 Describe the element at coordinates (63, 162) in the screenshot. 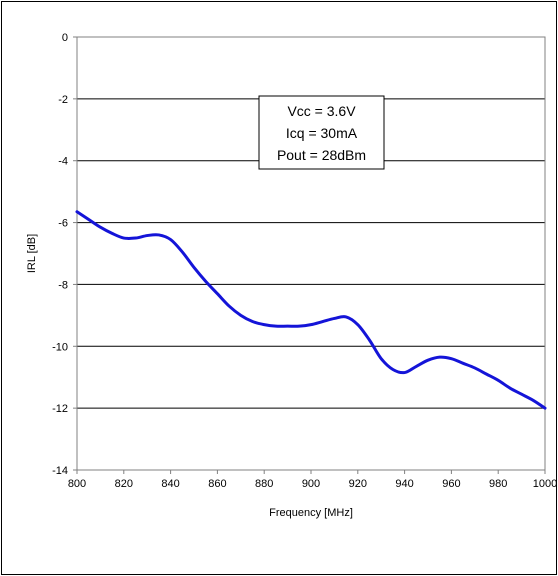

I see `y-tick-label: -4` at that location.